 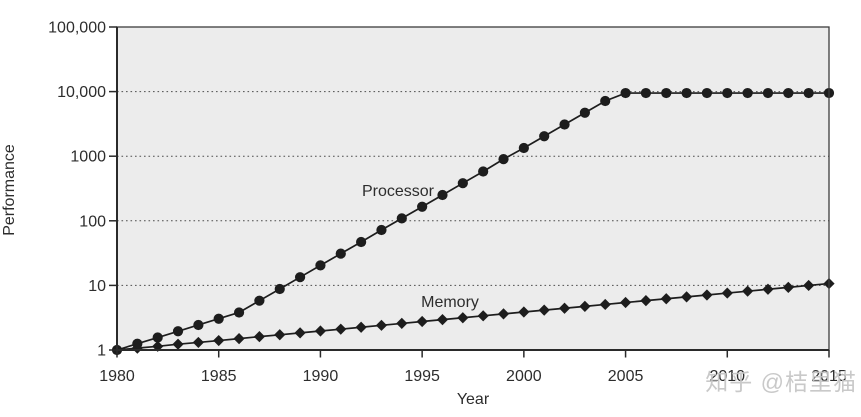 What do you see at coordinates (398, 191) in the screenshot?
I see `series-label-processor: Processor` at bounding box center [398, 191].